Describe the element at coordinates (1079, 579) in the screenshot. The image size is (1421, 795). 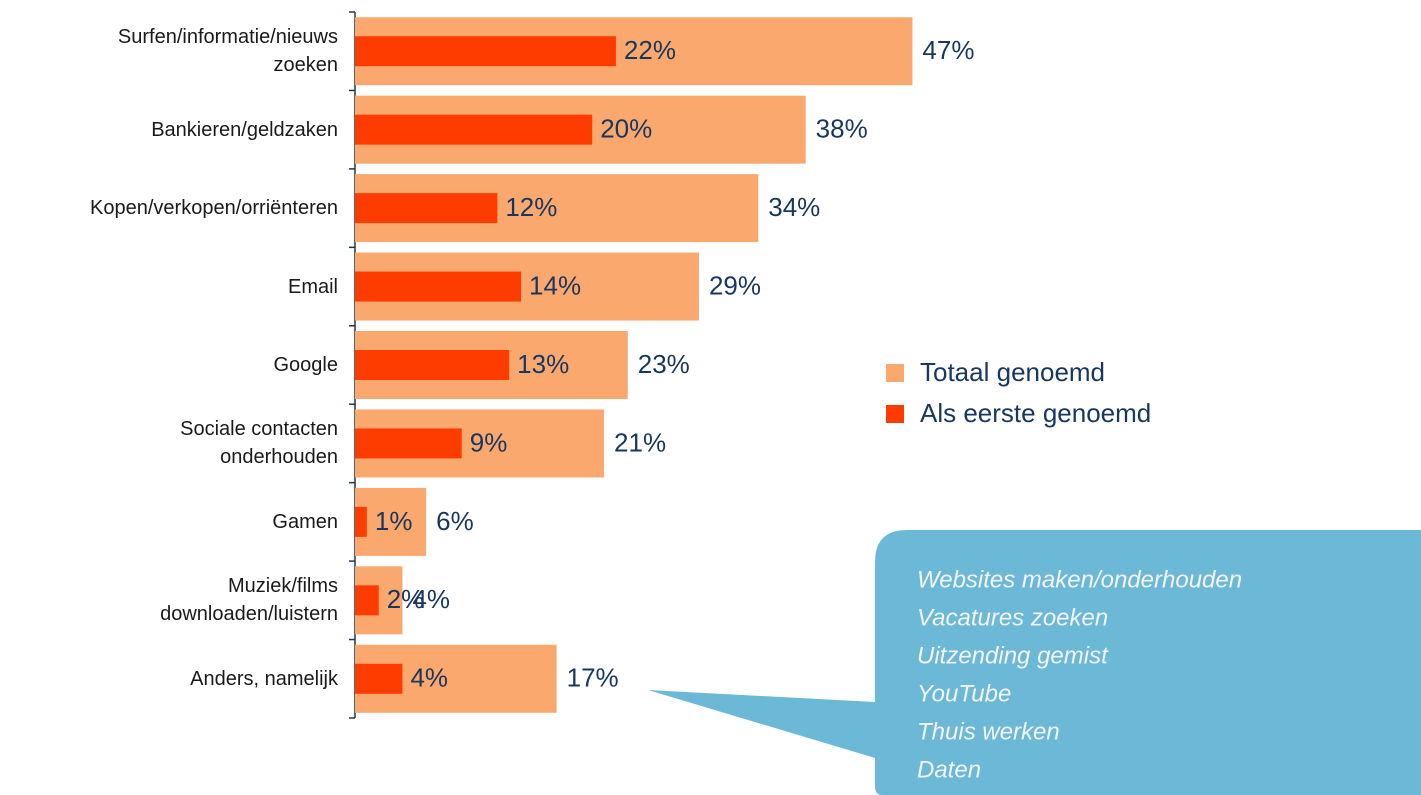
I see `callout-text: Websites maken/onderhouden` at that location.